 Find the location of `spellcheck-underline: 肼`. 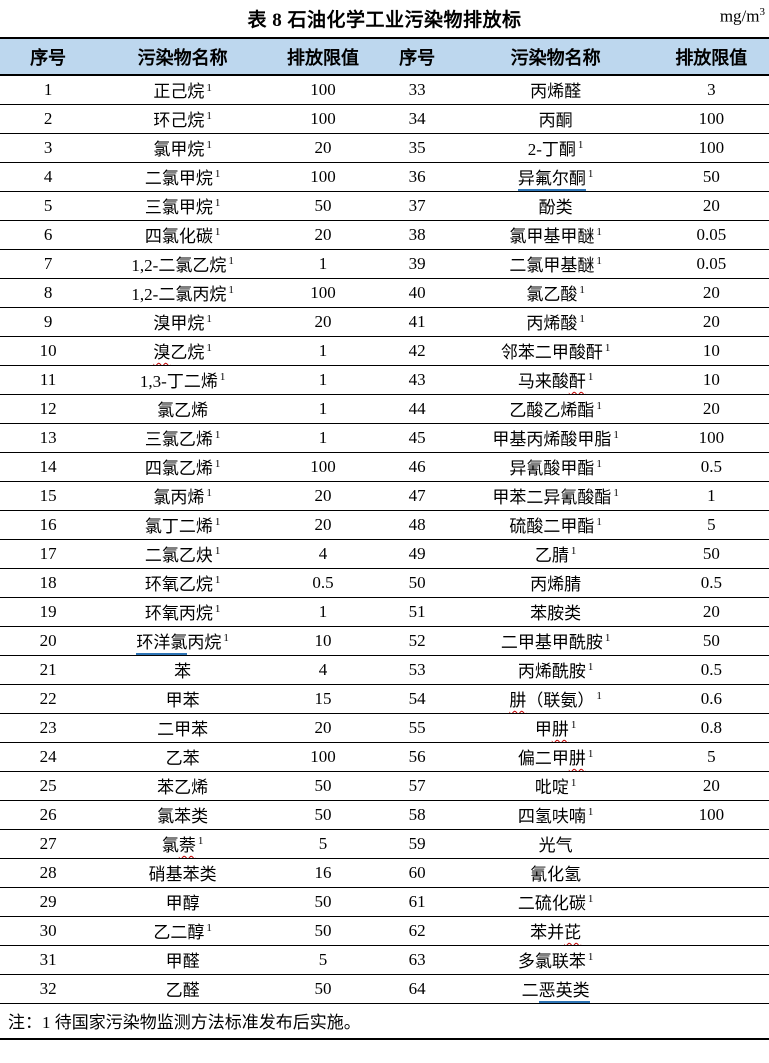

spellcheck-underline: 肼 is located at coordinates (560, 729).